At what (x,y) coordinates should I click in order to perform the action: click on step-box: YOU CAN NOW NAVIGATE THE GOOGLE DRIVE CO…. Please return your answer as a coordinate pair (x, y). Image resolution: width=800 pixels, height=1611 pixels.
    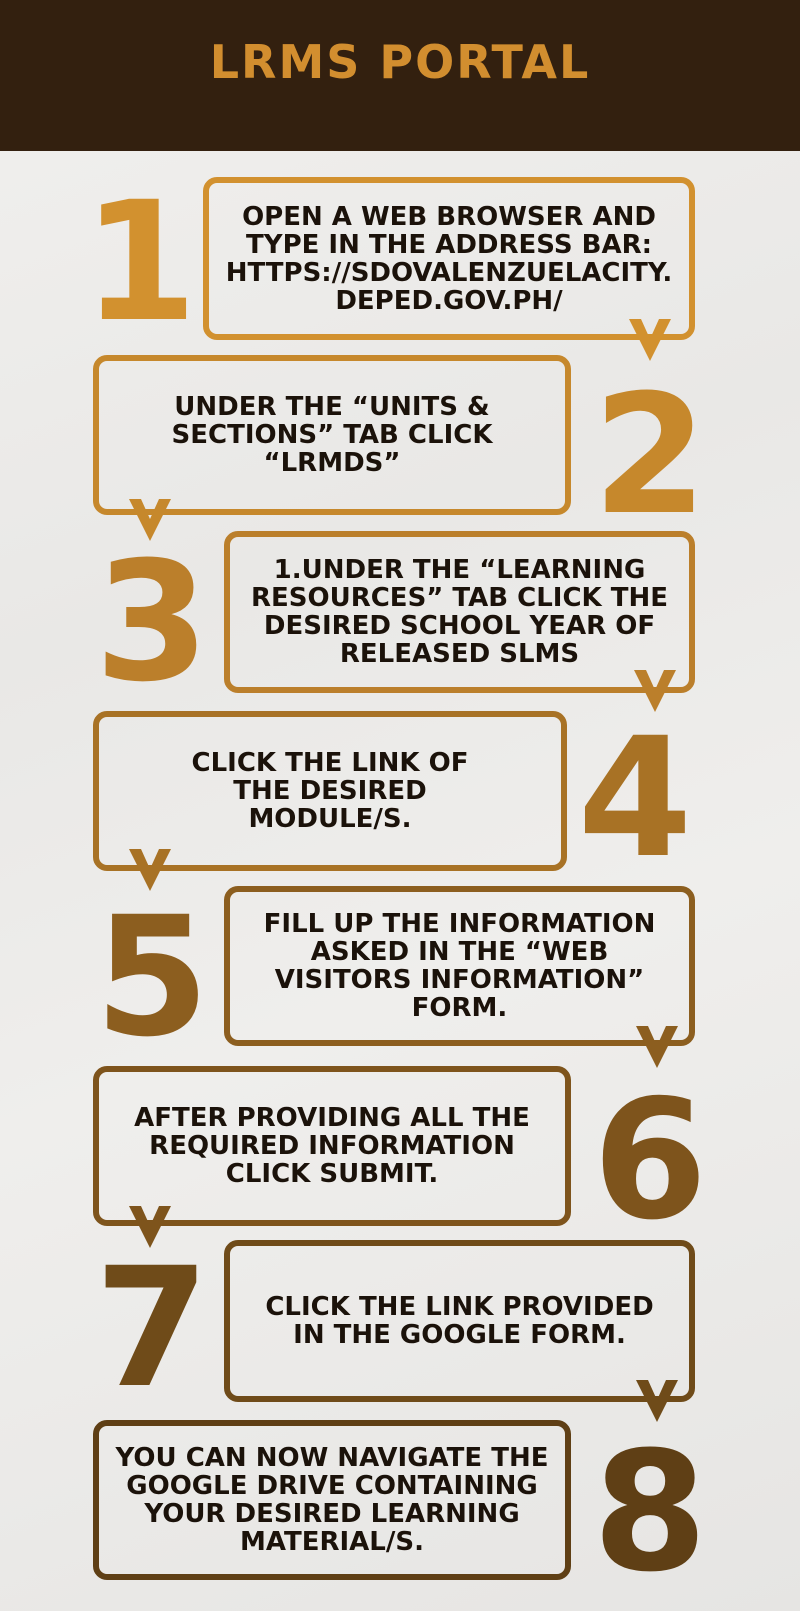
    Looking at the image, I should click on (332, 1500).